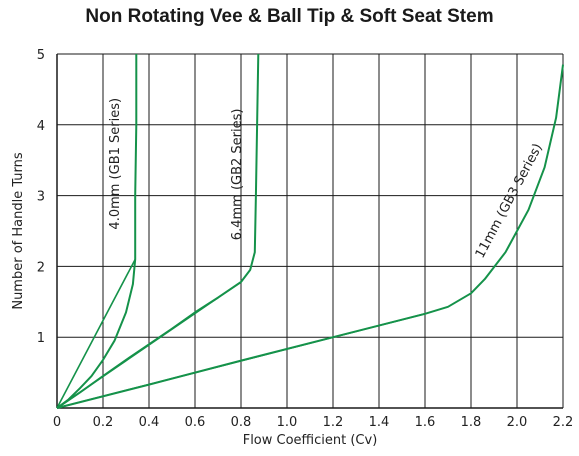  Describe the element at coordinates (57, 422) in the screenshot. I see `x-tick-label: 0` at that location.